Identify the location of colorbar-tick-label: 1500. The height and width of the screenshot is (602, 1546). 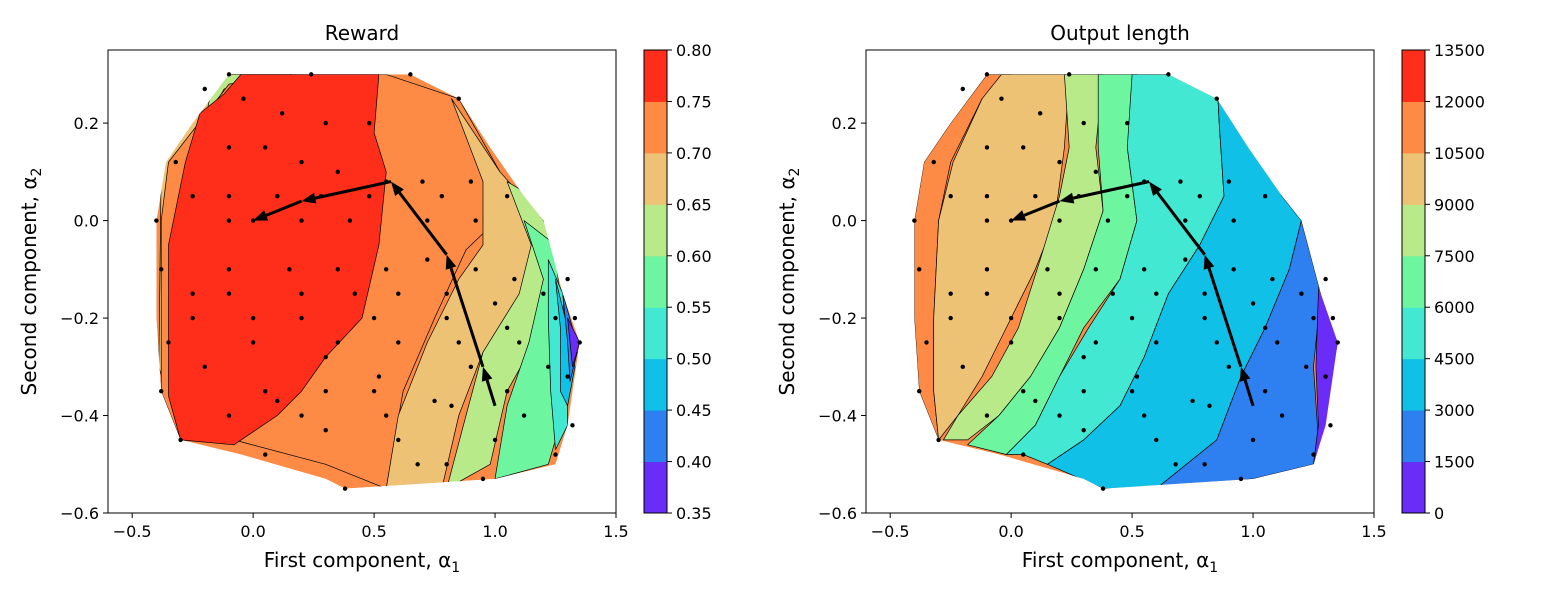
(1454, 462).